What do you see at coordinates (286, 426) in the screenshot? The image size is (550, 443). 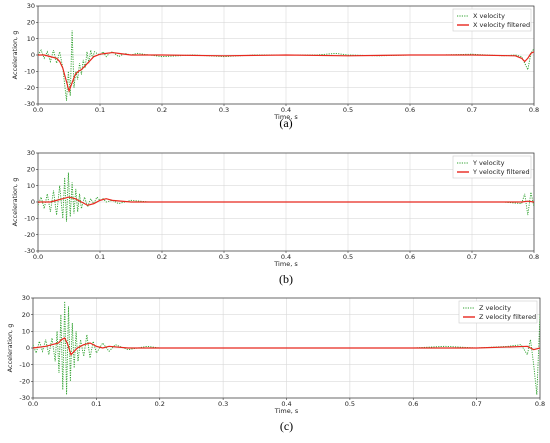 I see `panel-caption: (c)` at bounding box center [286, 426].